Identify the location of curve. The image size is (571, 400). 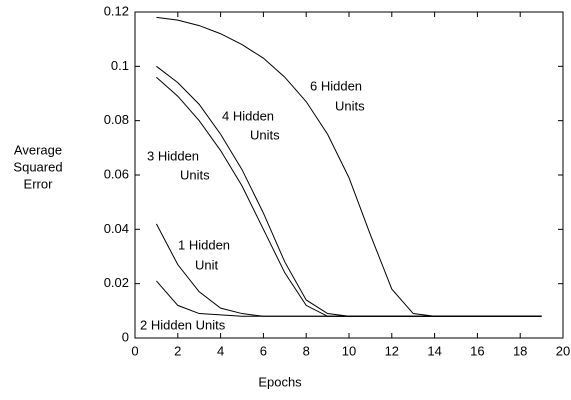
(349, 298).